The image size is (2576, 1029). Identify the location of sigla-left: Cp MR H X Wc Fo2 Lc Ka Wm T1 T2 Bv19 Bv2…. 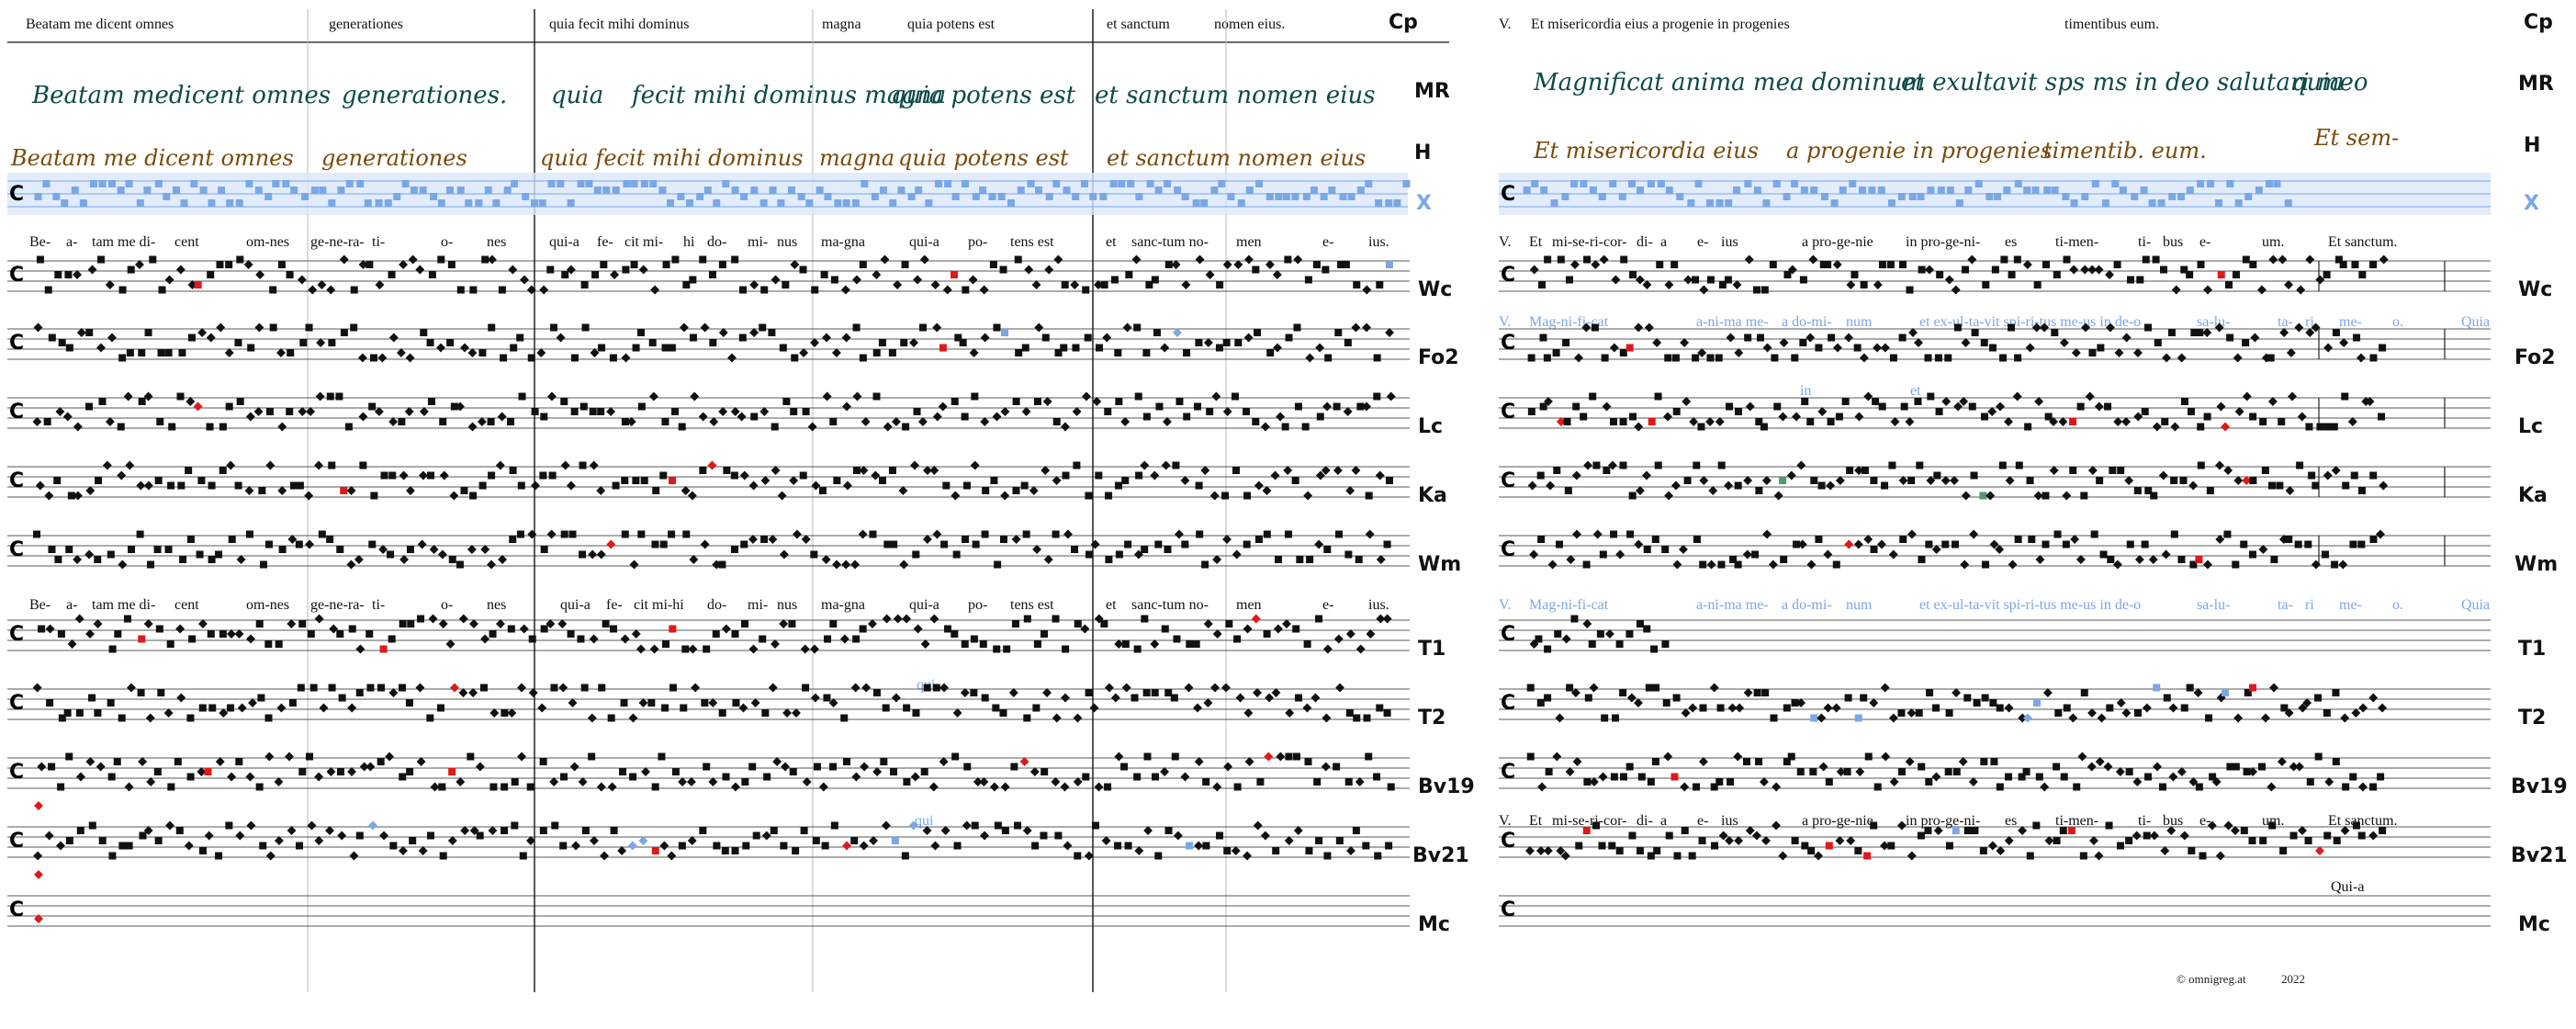
(1432, 473).